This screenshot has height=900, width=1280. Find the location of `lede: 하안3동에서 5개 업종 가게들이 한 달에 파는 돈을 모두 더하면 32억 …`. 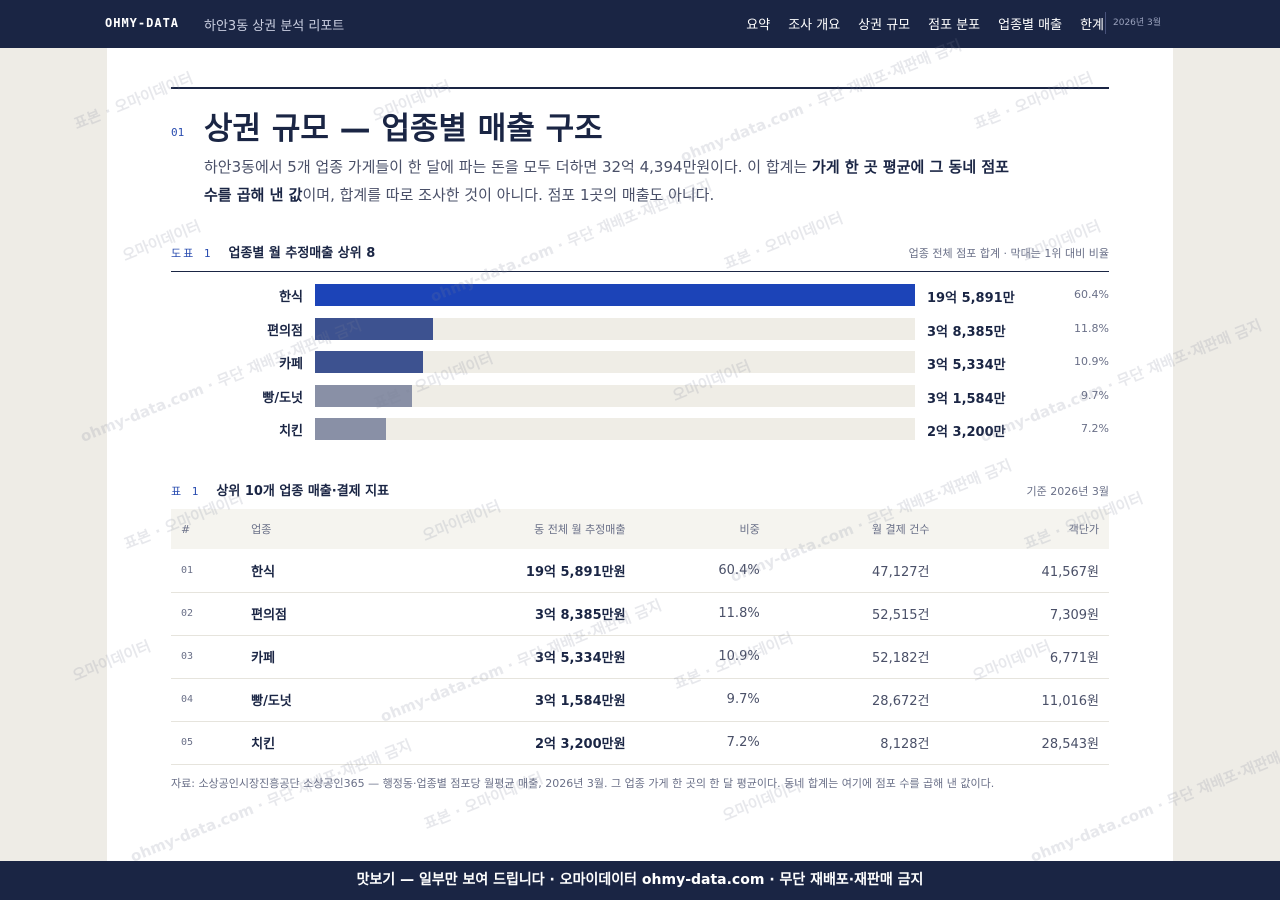

lede: 하안3동에서 5개 업종 가게들이 한 달에 파는 돈을 모두 더하면 32억 … is located at coordinates (609, 181).